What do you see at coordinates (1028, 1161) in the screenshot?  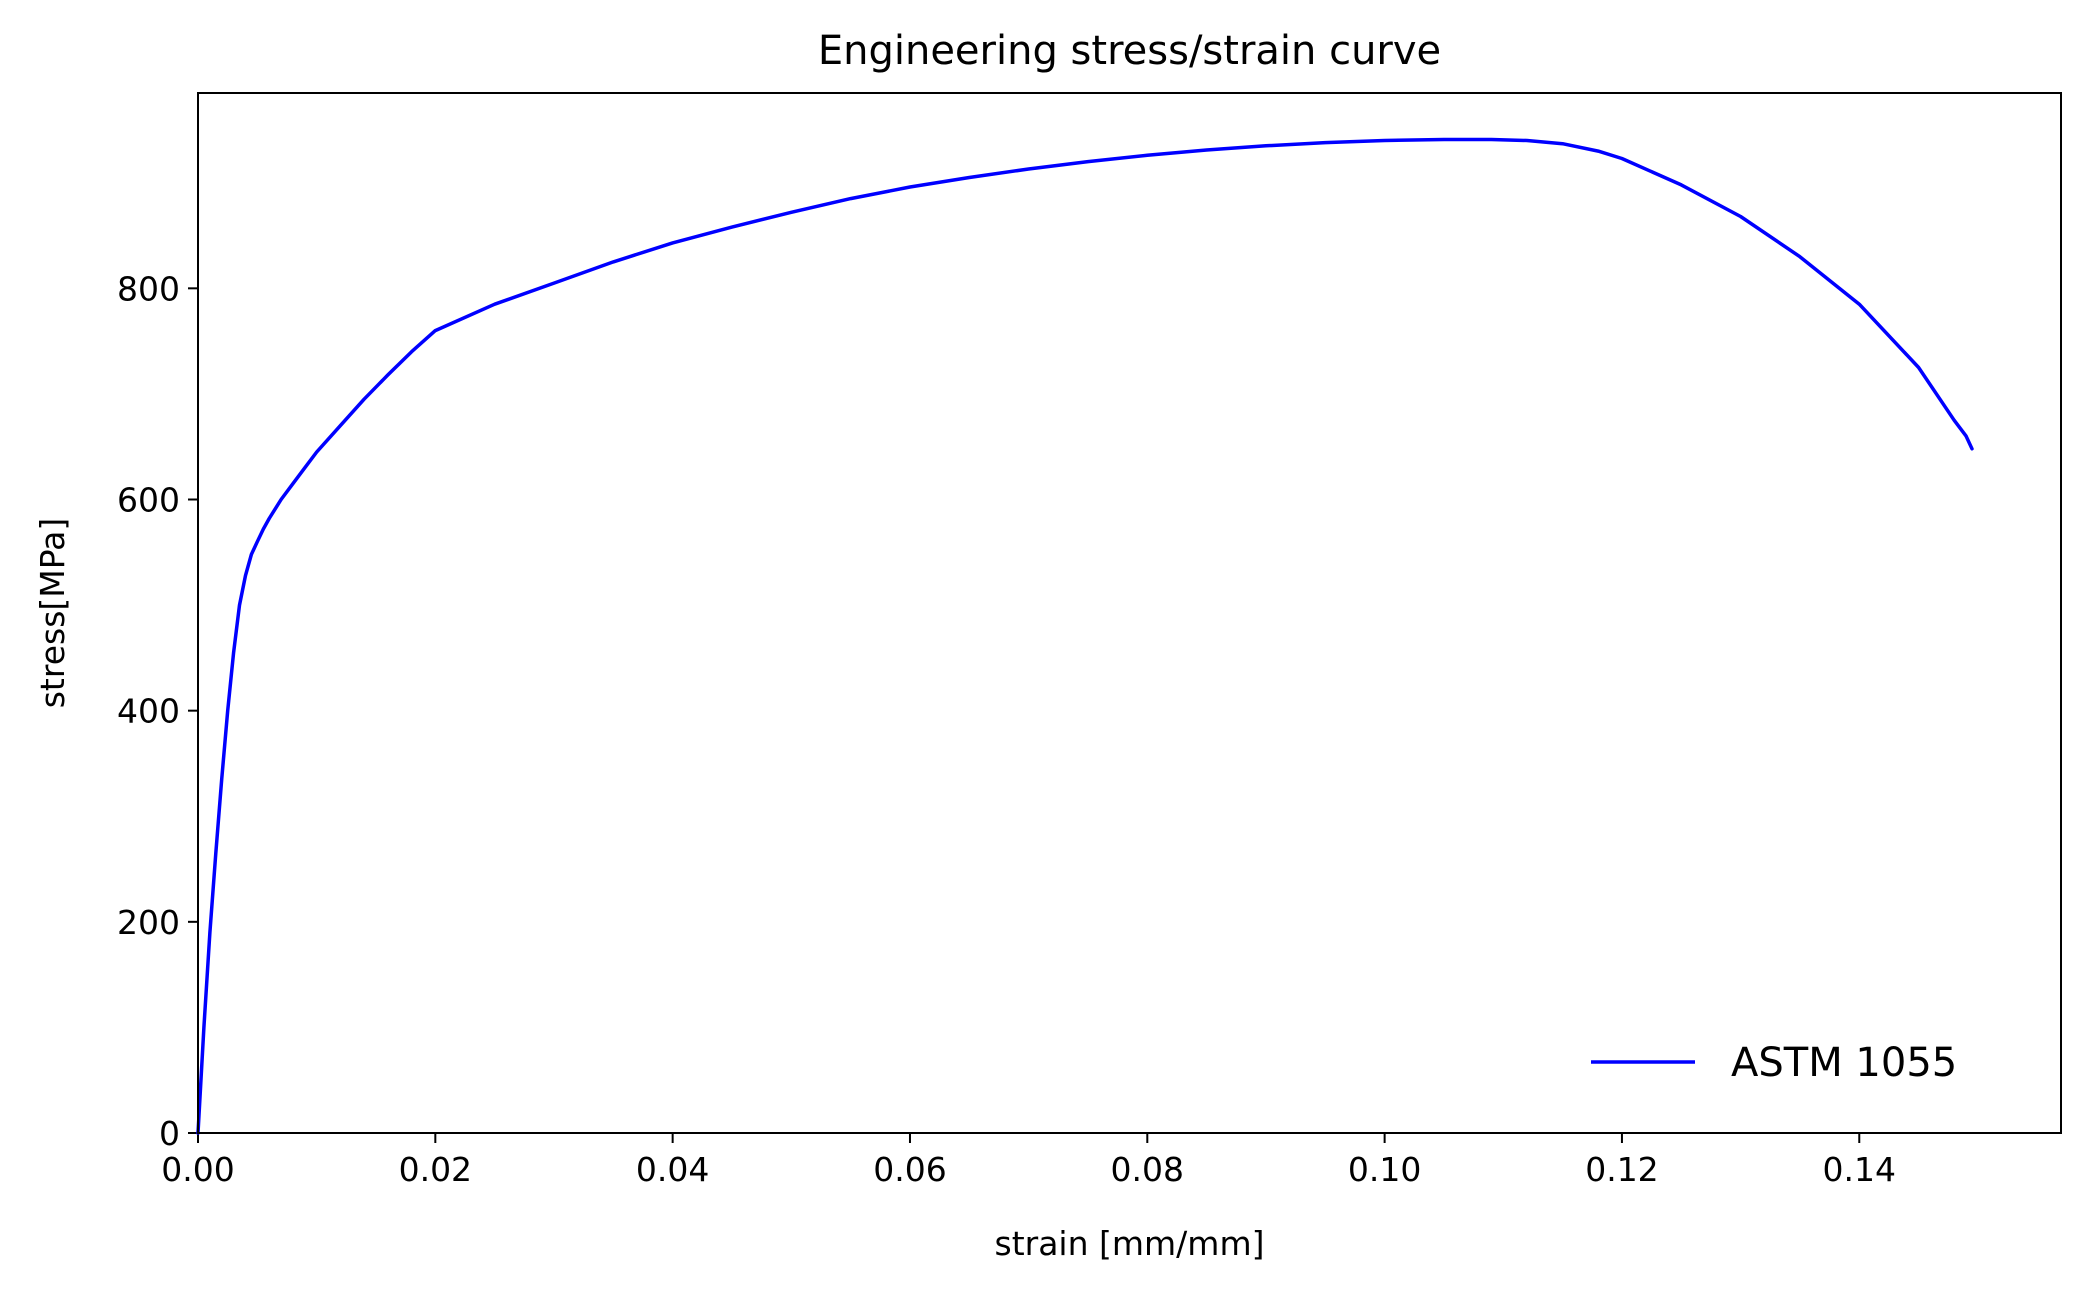 I see `x-axis-ticks: 0.00 0.02 0.04 0.06 0.08 0.10 0.12 0.14` at bounding box center [1028, 1161].